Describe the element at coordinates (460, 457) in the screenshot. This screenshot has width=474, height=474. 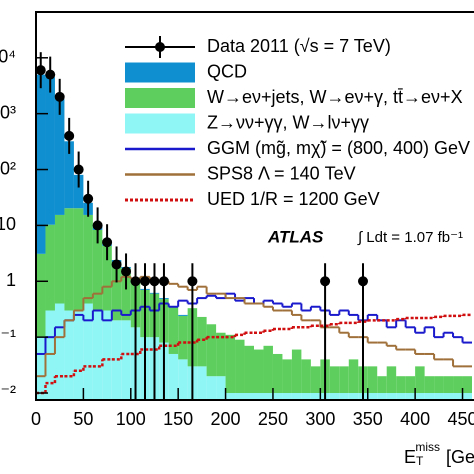
I see `x-label-unit: [GeV]` at that location.